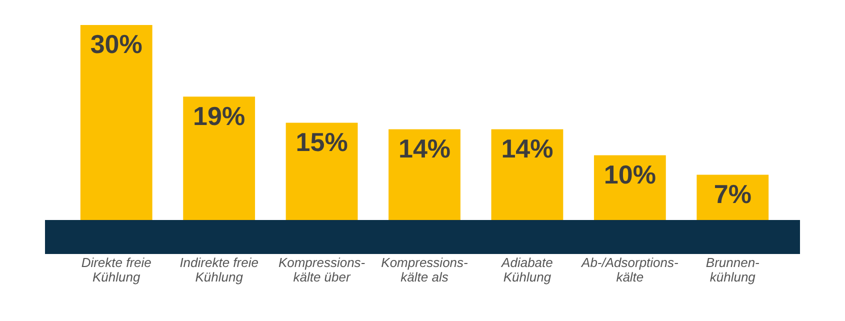 The width and height of the screenshot is (845, 321). Describe the element at coordinates (630, 174) in the screenshot. I see `data-label: 10%` at that location.